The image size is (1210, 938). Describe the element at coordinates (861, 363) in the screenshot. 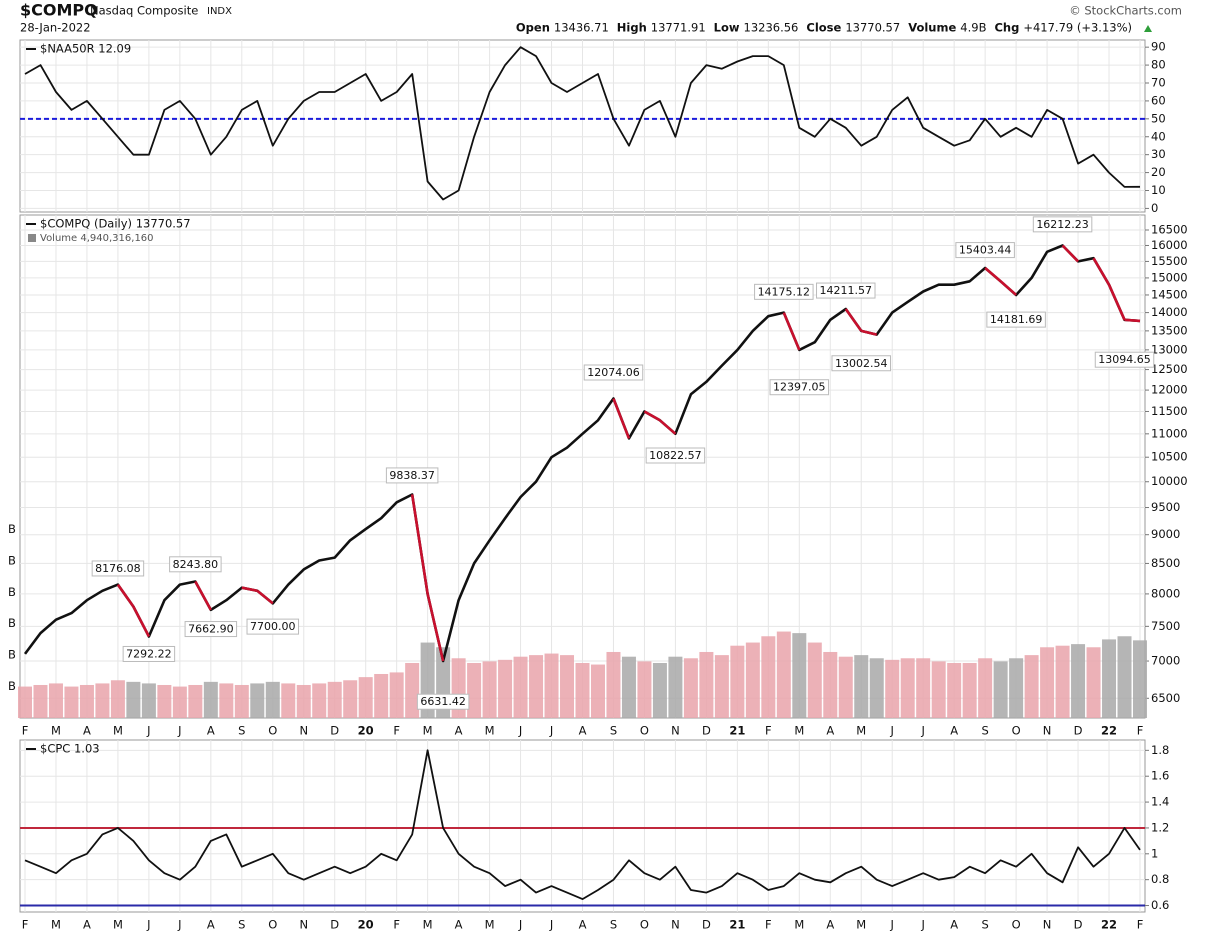

I see `annotation-label: 13002.54` at that location.